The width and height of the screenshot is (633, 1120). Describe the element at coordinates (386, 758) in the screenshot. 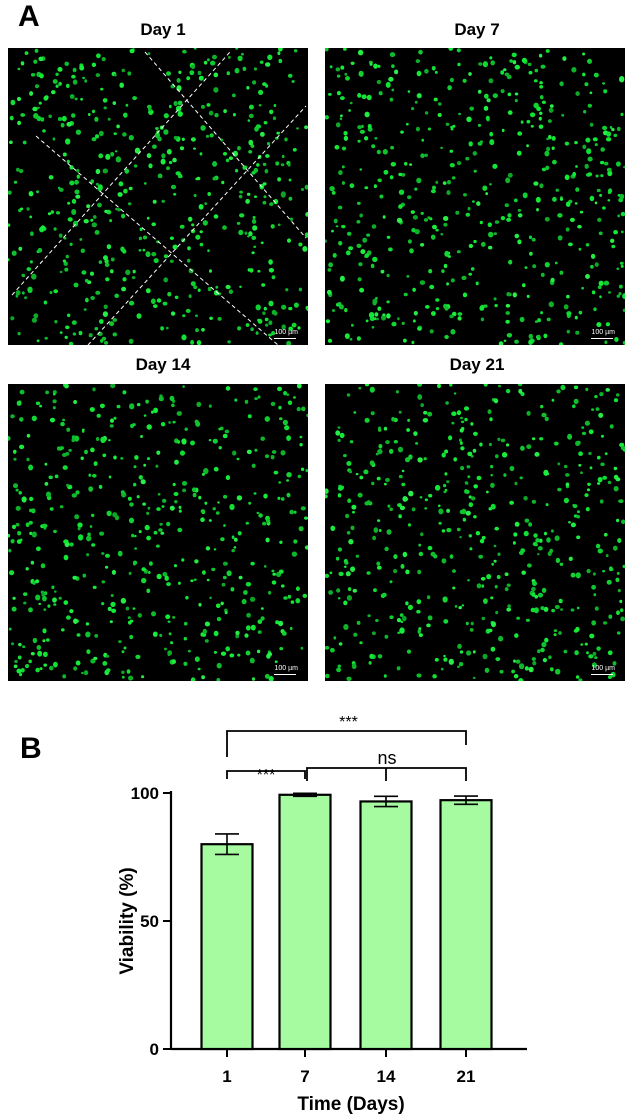

I see `significance-label: ns` at that location.